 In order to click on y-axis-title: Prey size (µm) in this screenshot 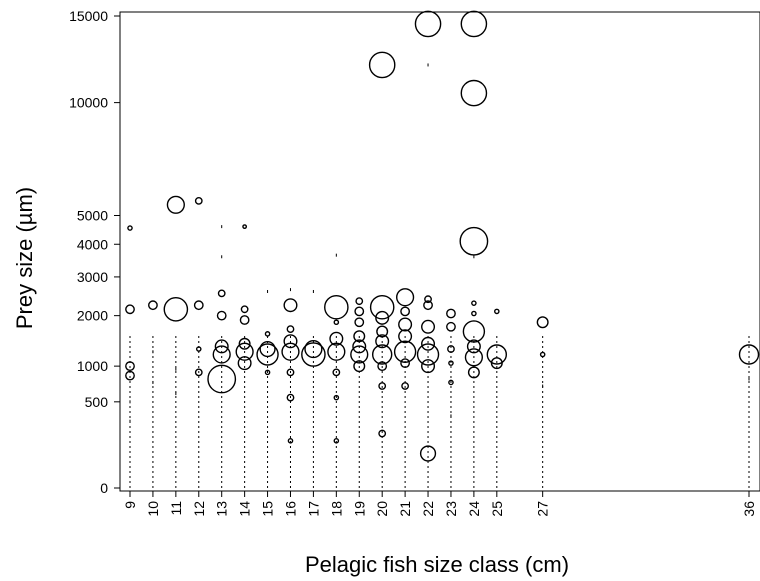, I will do `click(24, 258)`.